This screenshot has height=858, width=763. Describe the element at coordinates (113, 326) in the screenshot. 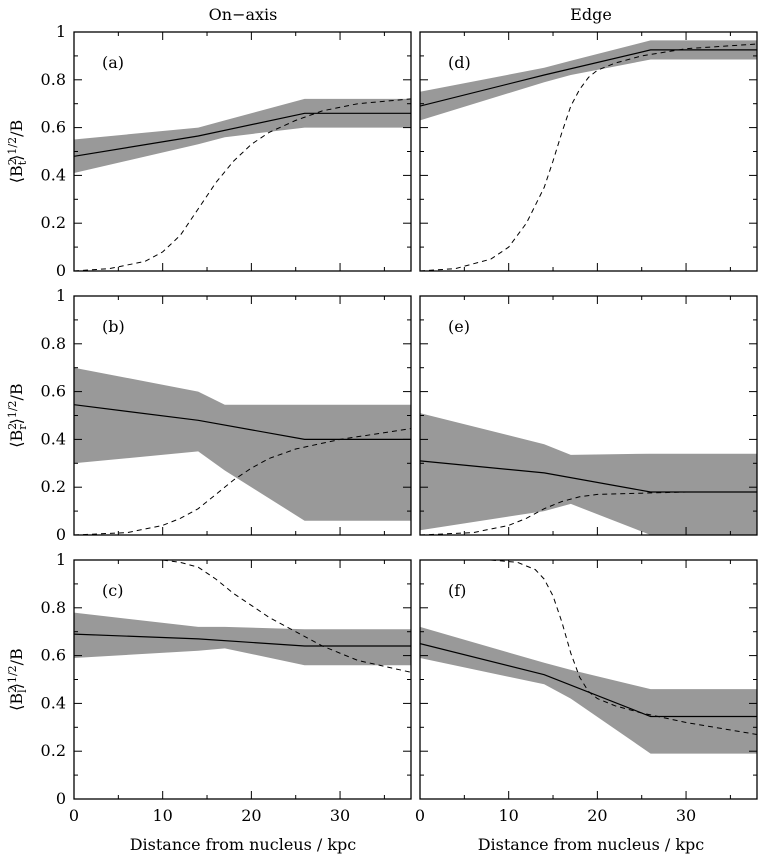

I see `panel-label: (b)` at that location.